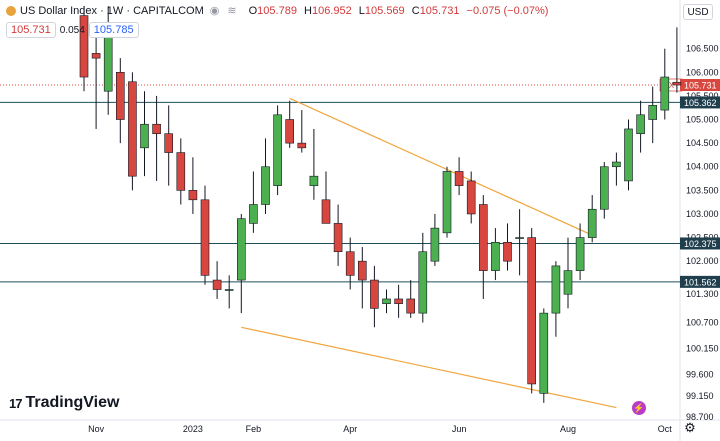 The width and height of the screenshot is (720, 441). Describe the element at coordinates (214, 11) in the screenshot. I see `eye-icon: ◉` at that location.